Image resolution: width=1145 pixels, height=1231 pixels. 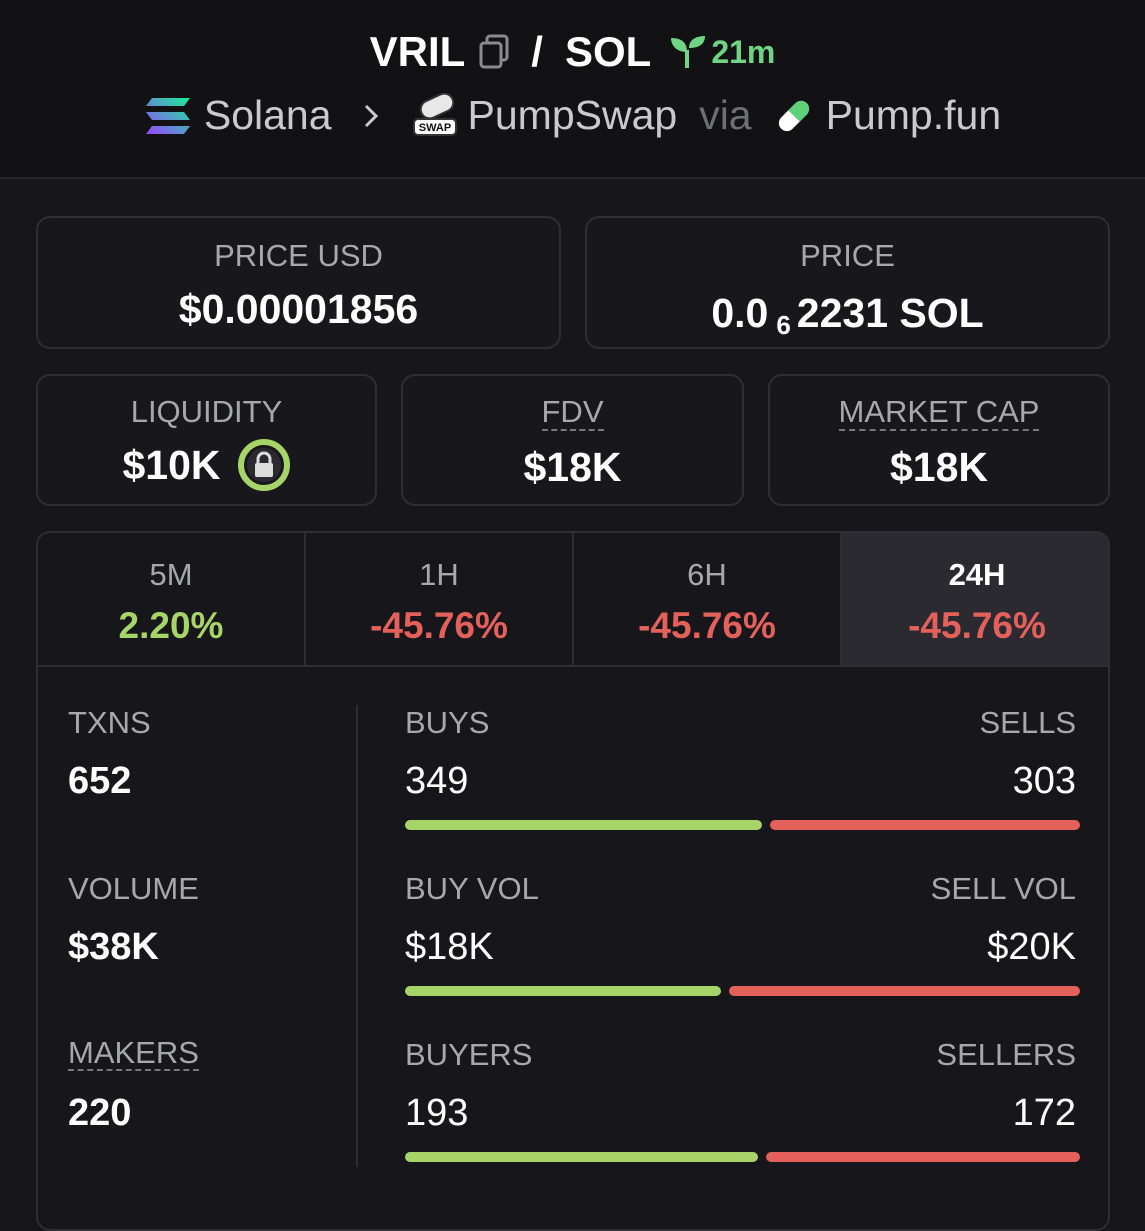 What do you see at coordinates (206, 440) in the screenshot?
I see `liquidity-card: LIQUIDITY $10K` at bounding box center [206, 440].